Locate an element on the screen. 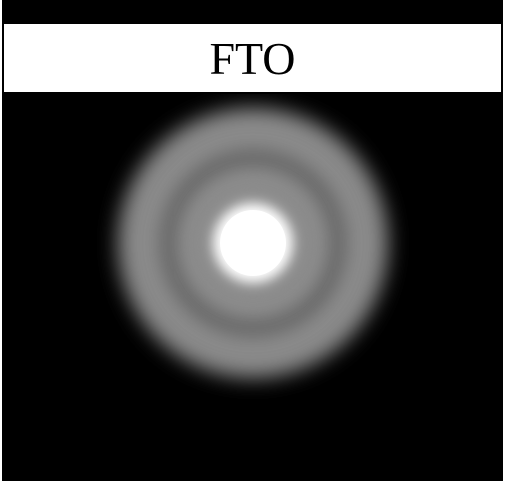  bright-core-solid is located at coordinates (253, 243).